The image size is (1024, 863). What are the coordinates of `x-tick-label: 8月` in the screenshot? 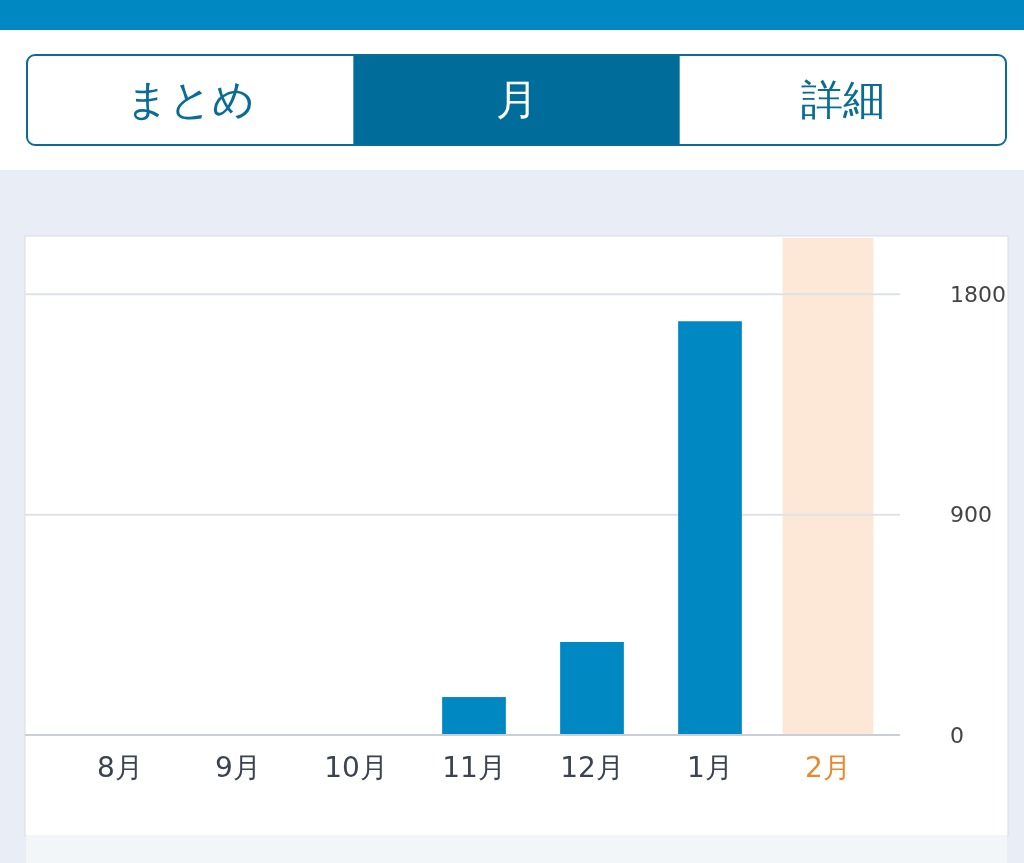 It's located at (120, 767).